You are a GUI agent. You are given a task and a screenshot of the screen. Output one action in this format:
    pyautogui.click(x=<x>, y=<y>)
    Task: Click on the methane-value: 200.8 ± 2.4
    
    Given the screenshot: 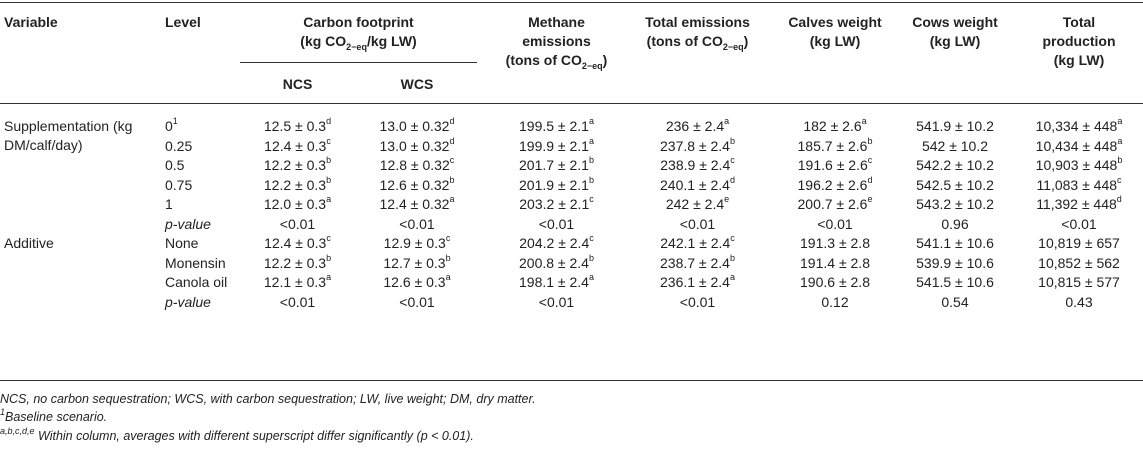 What is the action you would take?
    pyautogui.click(x=554, y=263)
    